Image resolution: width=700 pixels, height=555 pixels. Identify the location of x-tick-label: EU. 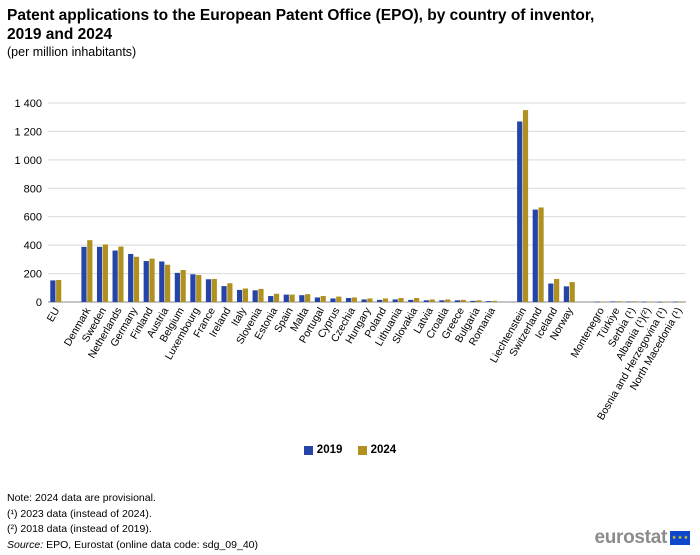
(54, 315).